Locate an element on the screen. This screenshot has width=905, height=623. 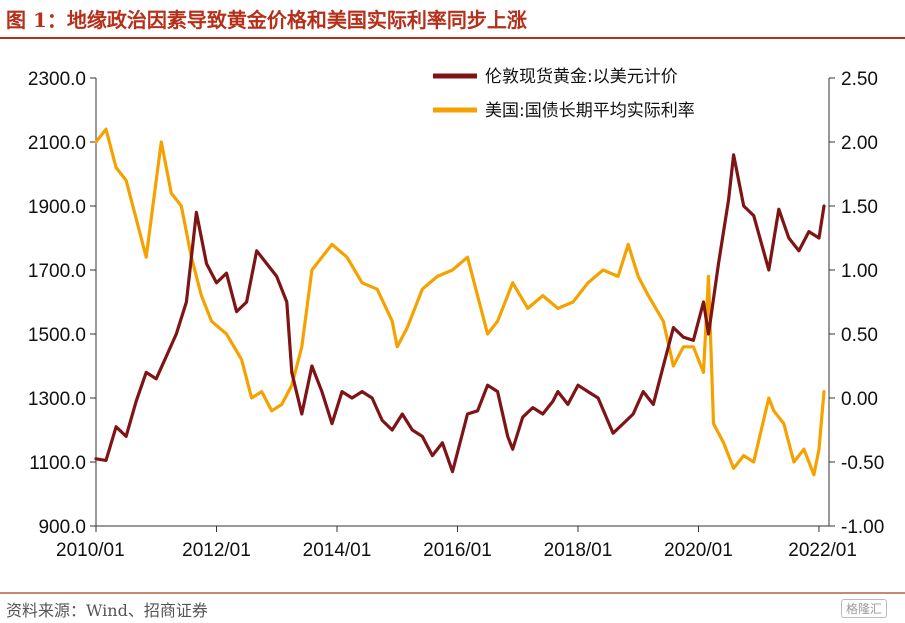
x-tick-label: 2010/01 is located at coordinates (90, 550).